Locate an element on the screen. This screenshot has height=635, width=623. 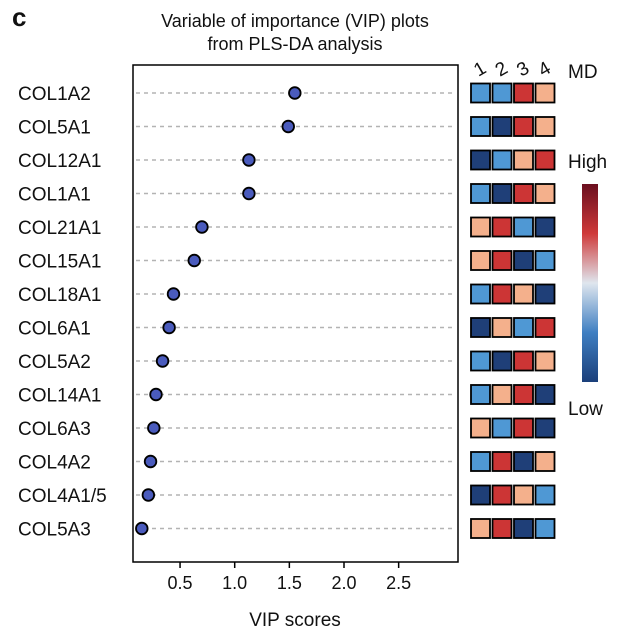
y-tick-label: COL5A1 is located at coordinates (54, 128).